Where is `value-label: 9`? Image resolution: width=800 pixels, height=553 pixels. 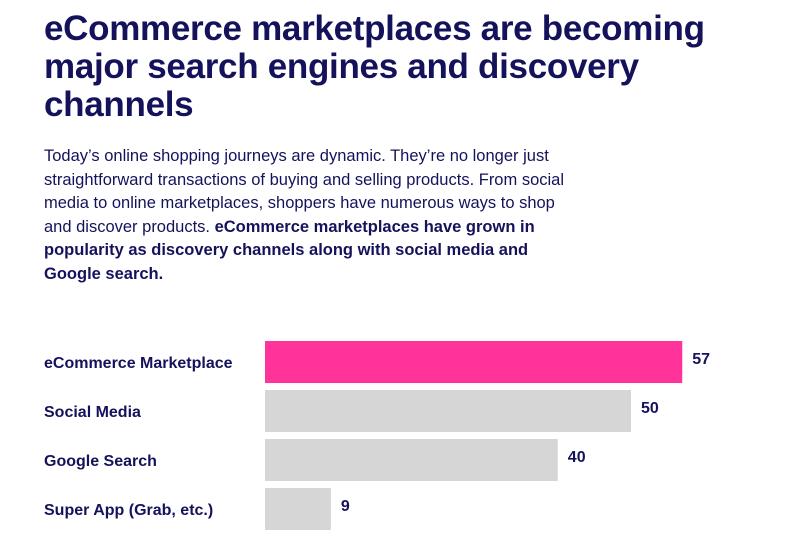
value-label: 9 is located at coordinates (345, 506).